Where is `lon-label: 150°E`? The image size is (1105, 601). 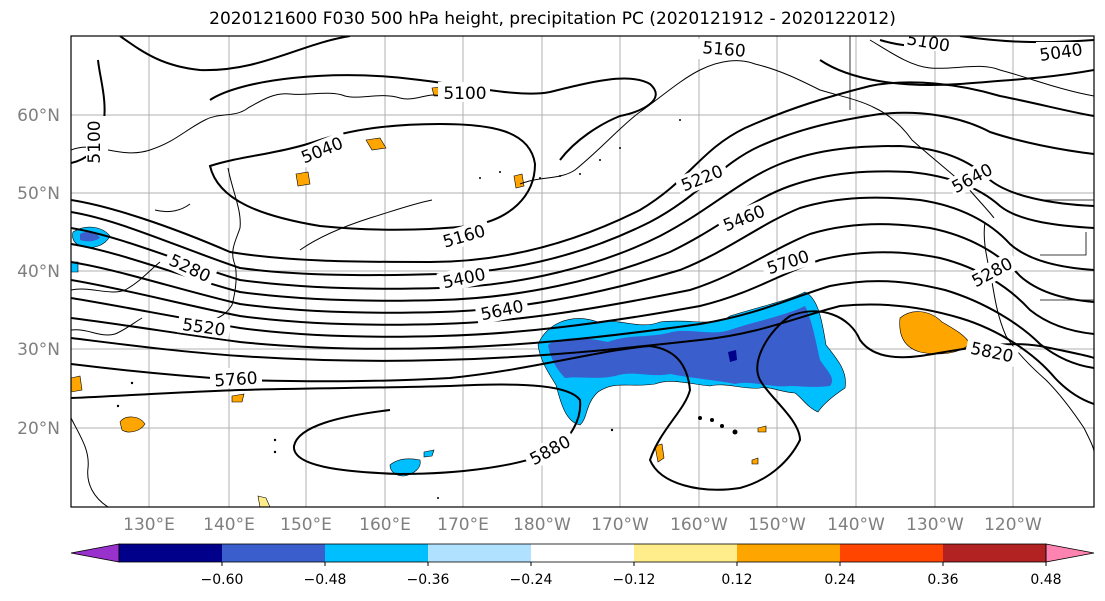
lon-label: 150°E is located at coordinates (306, 525).